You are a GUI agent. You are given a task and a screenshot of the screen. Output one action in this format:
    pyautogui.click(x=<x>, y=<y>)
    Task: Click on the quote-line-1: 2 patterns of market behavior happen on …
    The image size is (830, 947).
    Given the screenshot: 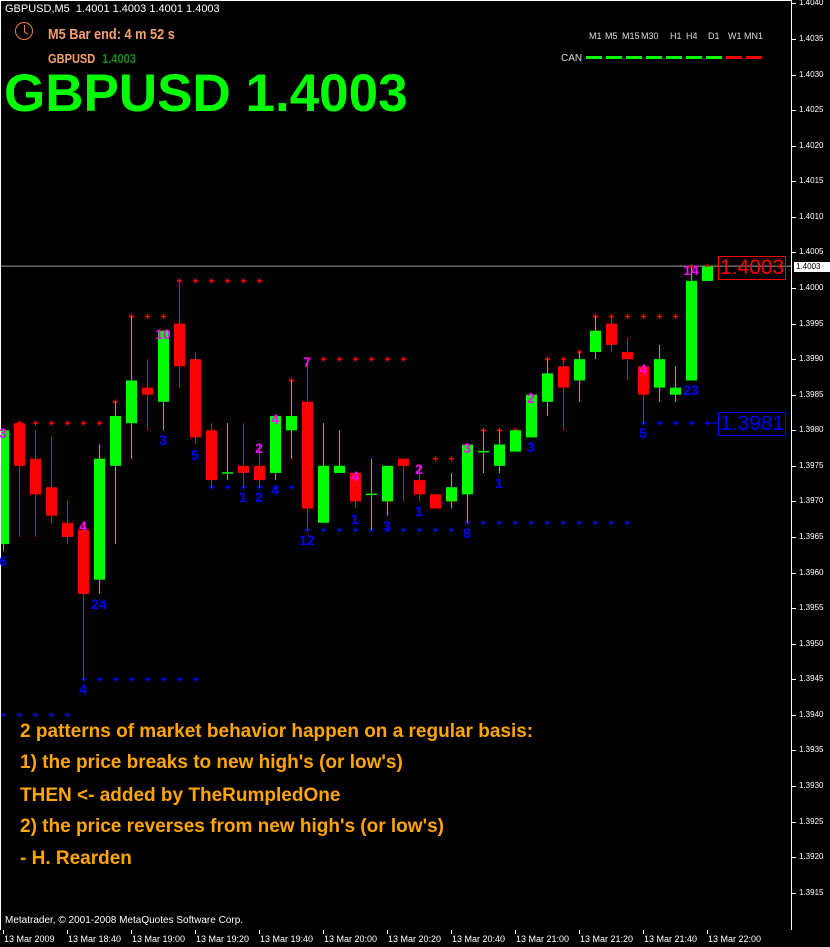 What is the action you would take?
    pyautogui.click(x=277, y=731)
    